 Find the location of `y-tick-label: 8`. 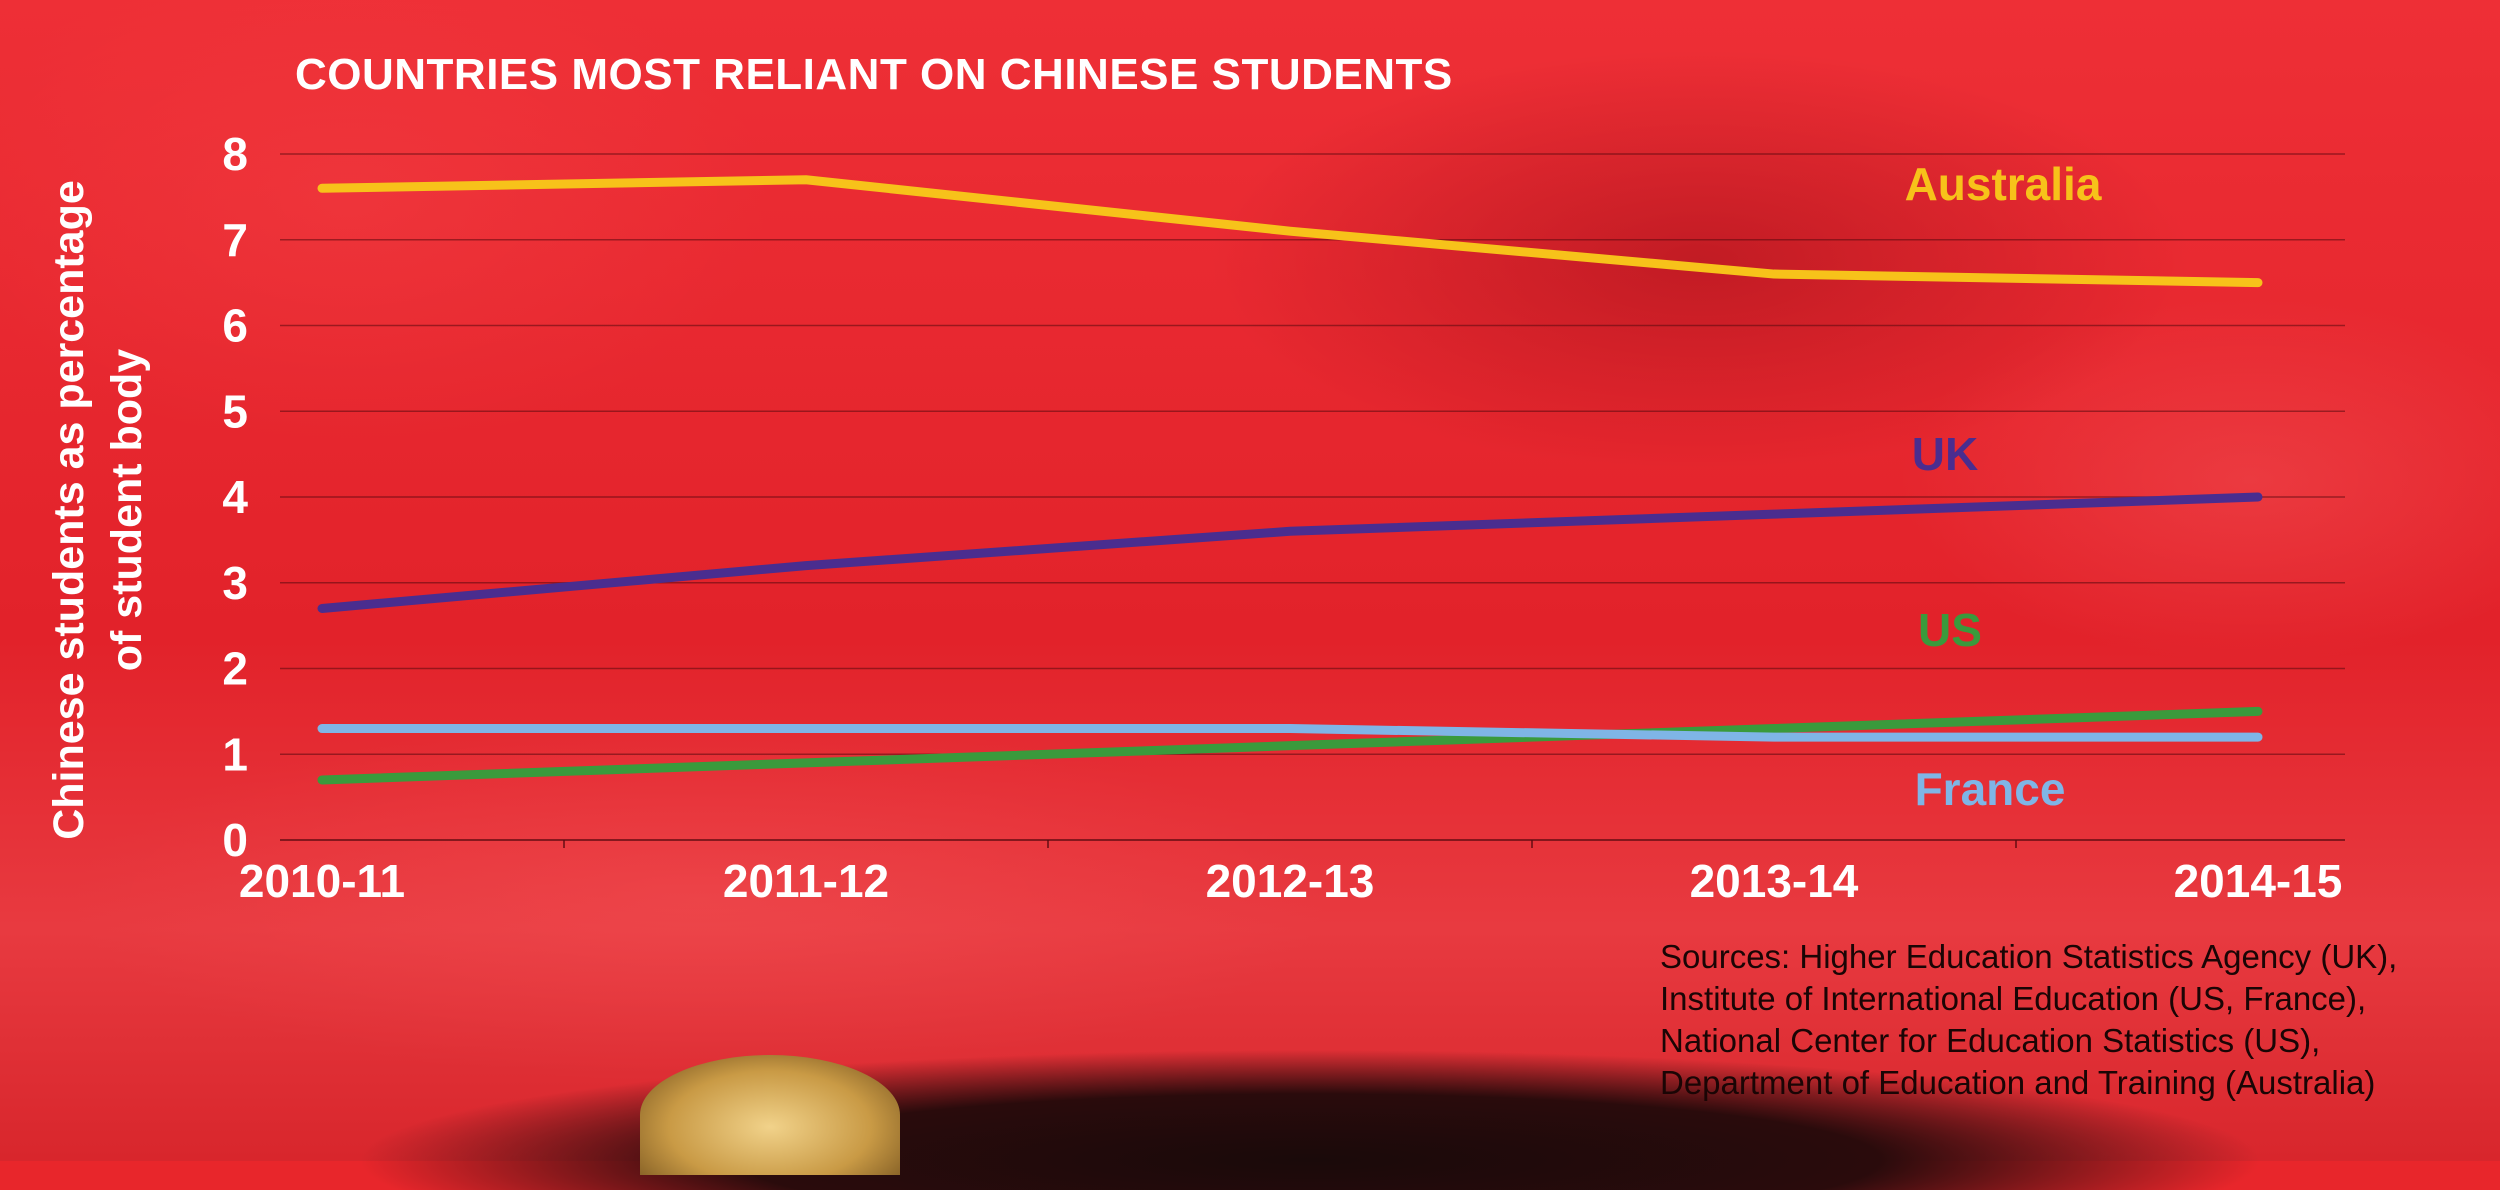

y-tick-label: 8 is located at coordinates (235, 154).